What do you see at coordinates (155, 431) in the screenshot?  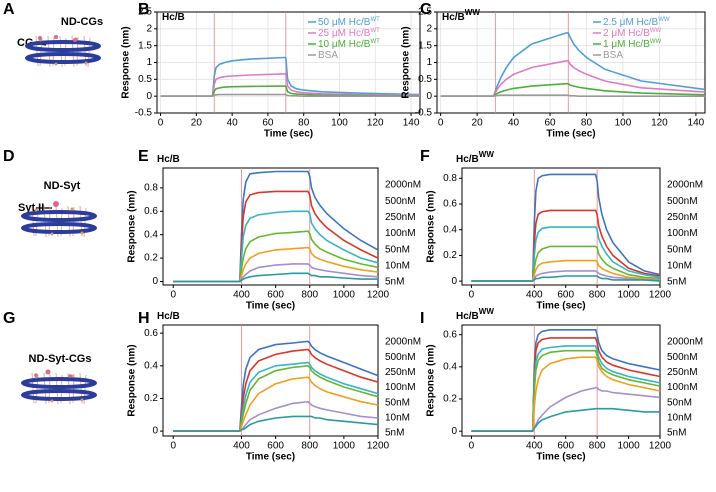 I see `y-tick-label: 0` at bounding box center [155, 431].